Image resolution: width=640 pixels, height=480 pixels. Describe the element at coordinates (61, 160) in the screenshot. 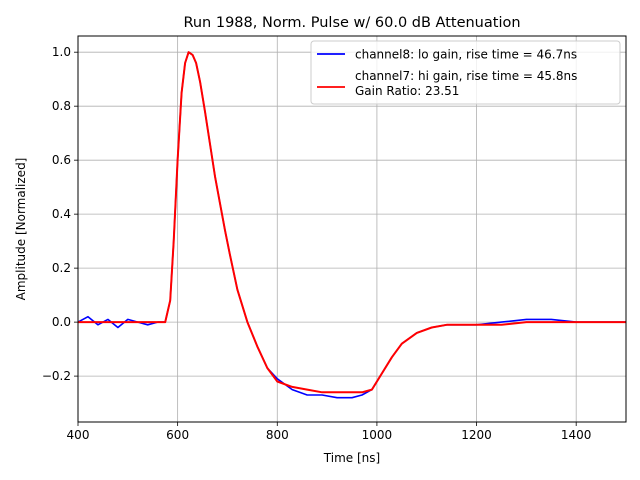

I see `y-tick-label: 0.6` at that location.